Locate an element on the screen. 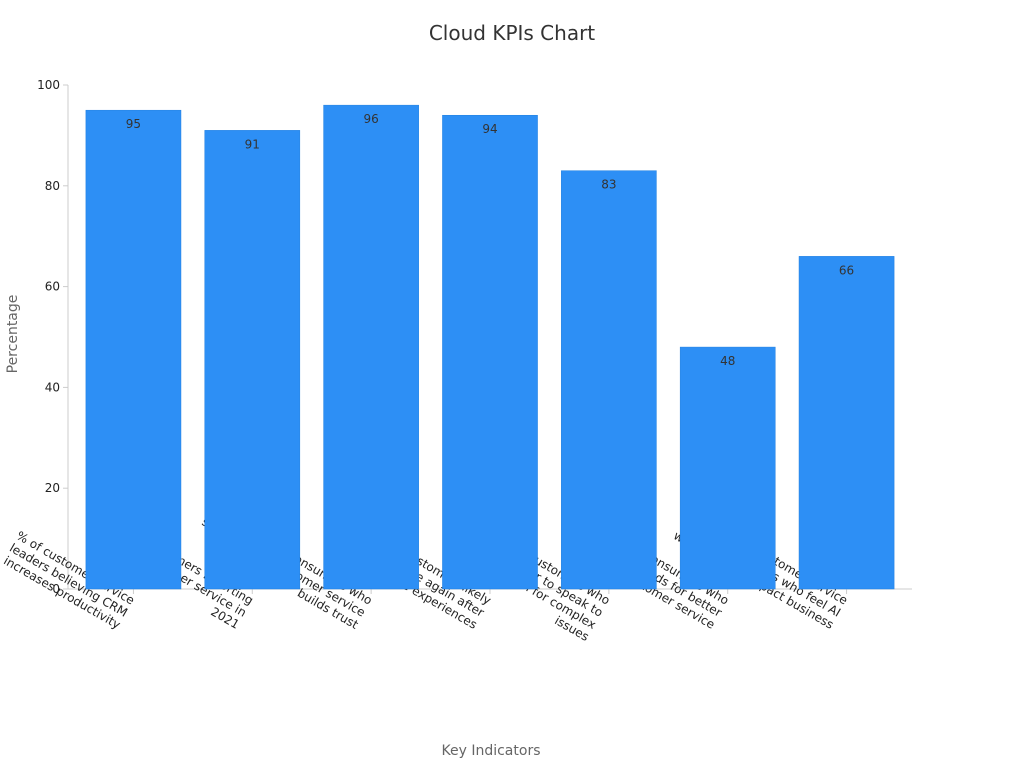  y-tick-label: 60 is located at coordinates (52, 287).